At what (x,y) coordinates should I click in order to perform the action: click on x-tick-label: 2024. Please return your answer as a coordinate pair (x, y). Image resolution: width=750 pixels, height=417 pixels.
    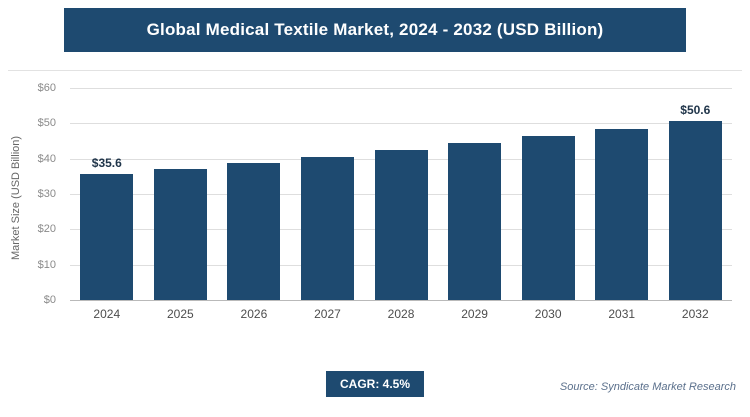
    Looking at the image, I should click on (107, 314).